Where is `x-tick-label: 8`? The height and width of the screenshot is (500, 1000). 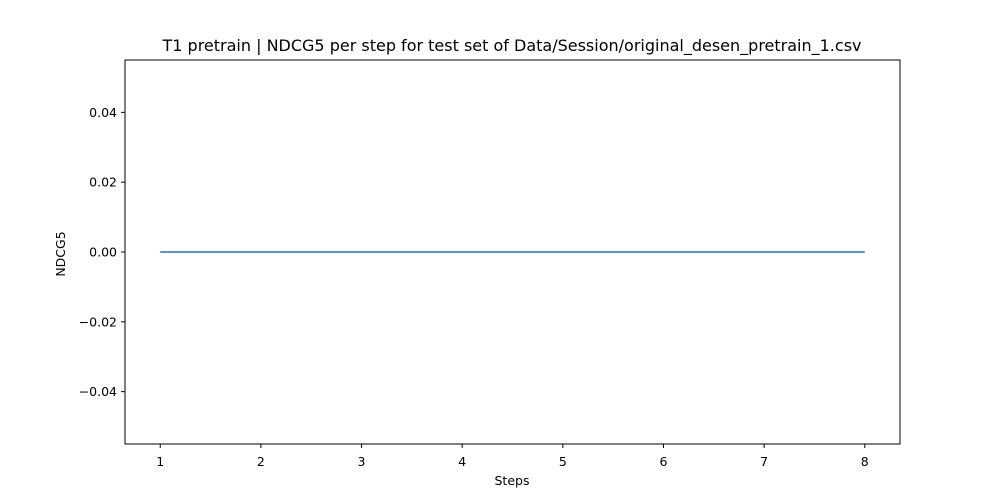 x-tick-label: 8 is located at coordinates (865, 461).